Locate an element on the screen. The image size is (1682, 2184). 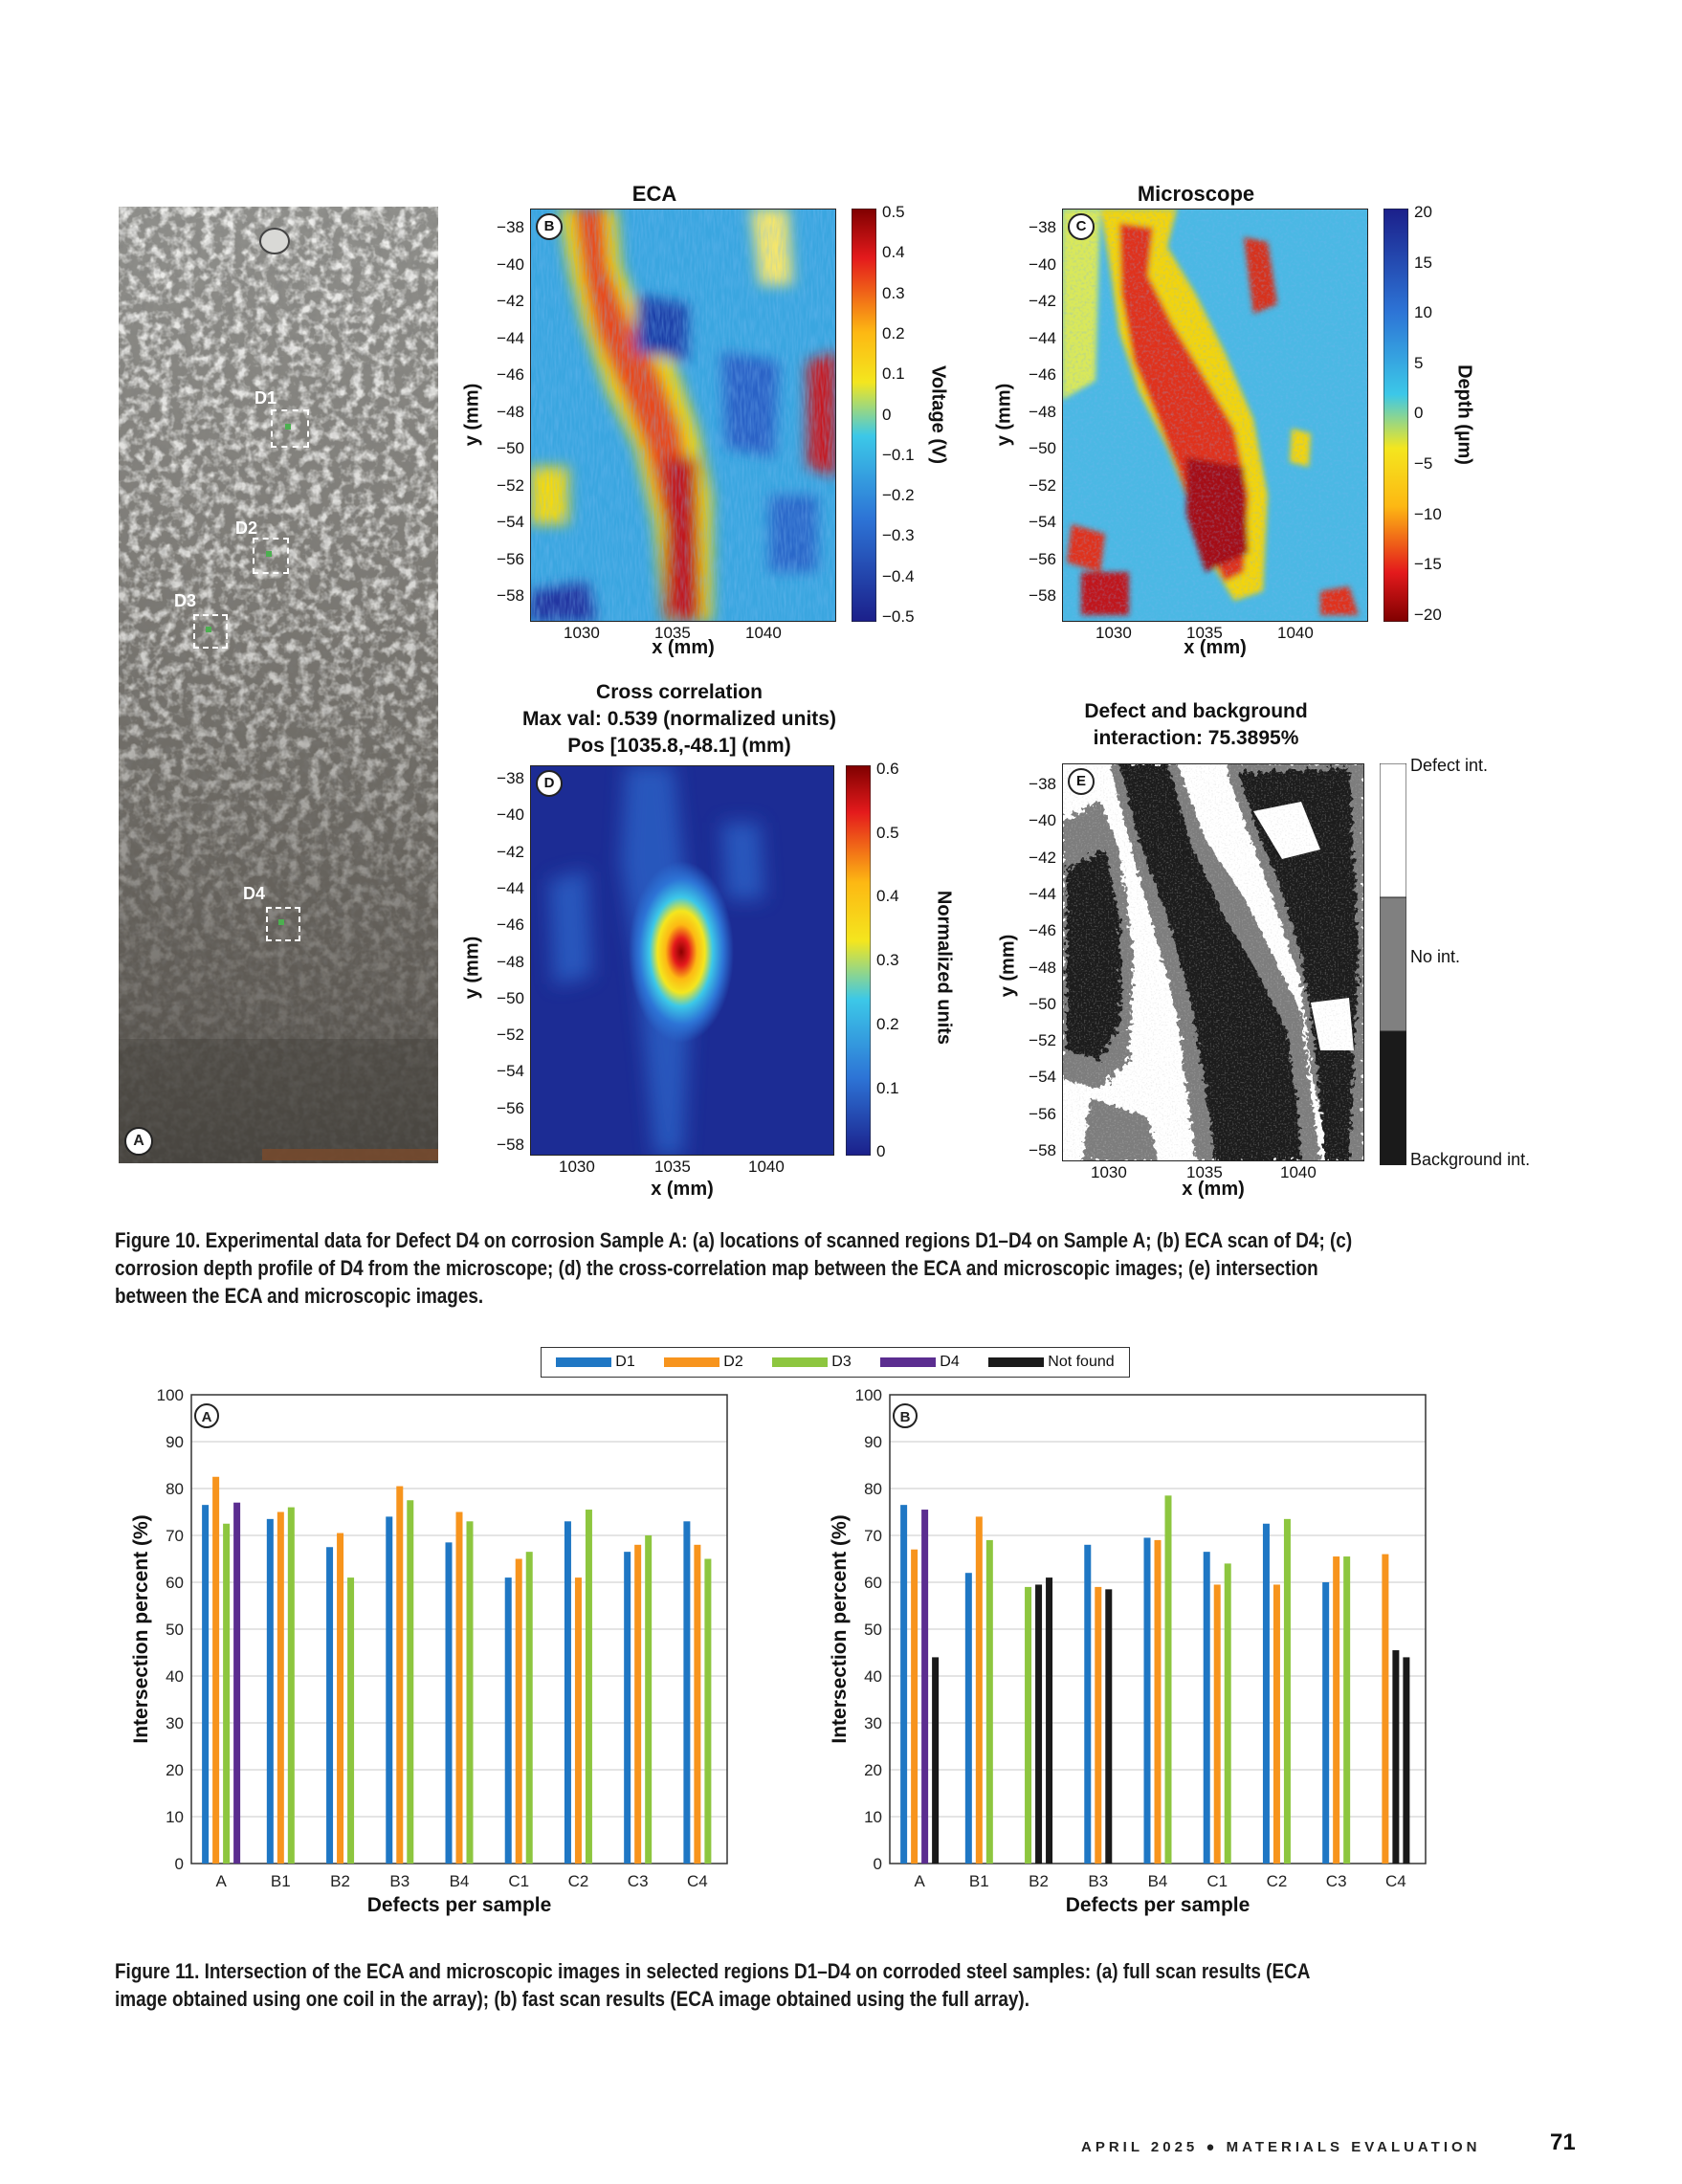
tick-label: −50 is located at coordinates (1042, 448).